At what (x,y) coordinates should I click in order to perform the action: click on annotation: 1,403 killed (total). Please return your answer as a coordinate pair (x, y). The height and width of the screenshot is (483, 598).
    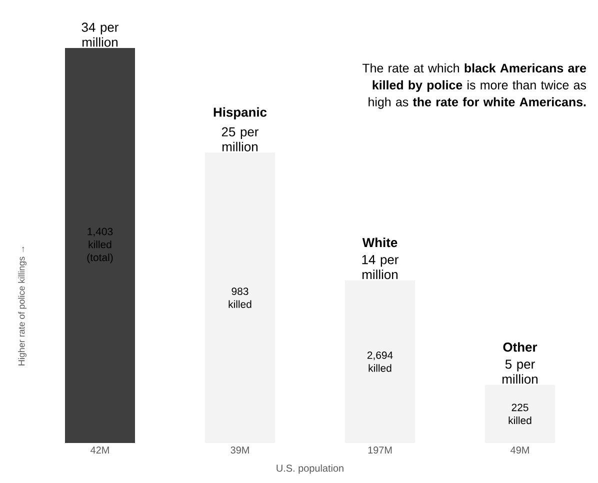
    Looking at the image, I should click on (100, 246).